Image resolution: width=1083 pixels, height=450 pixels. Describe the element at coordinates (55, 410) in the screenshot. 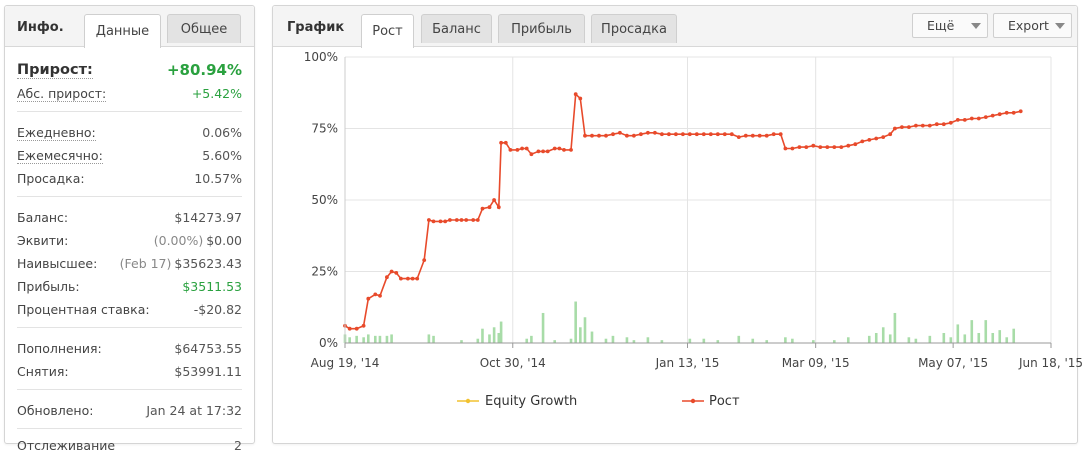

I see `updated-label: Обновлено:` at that location.